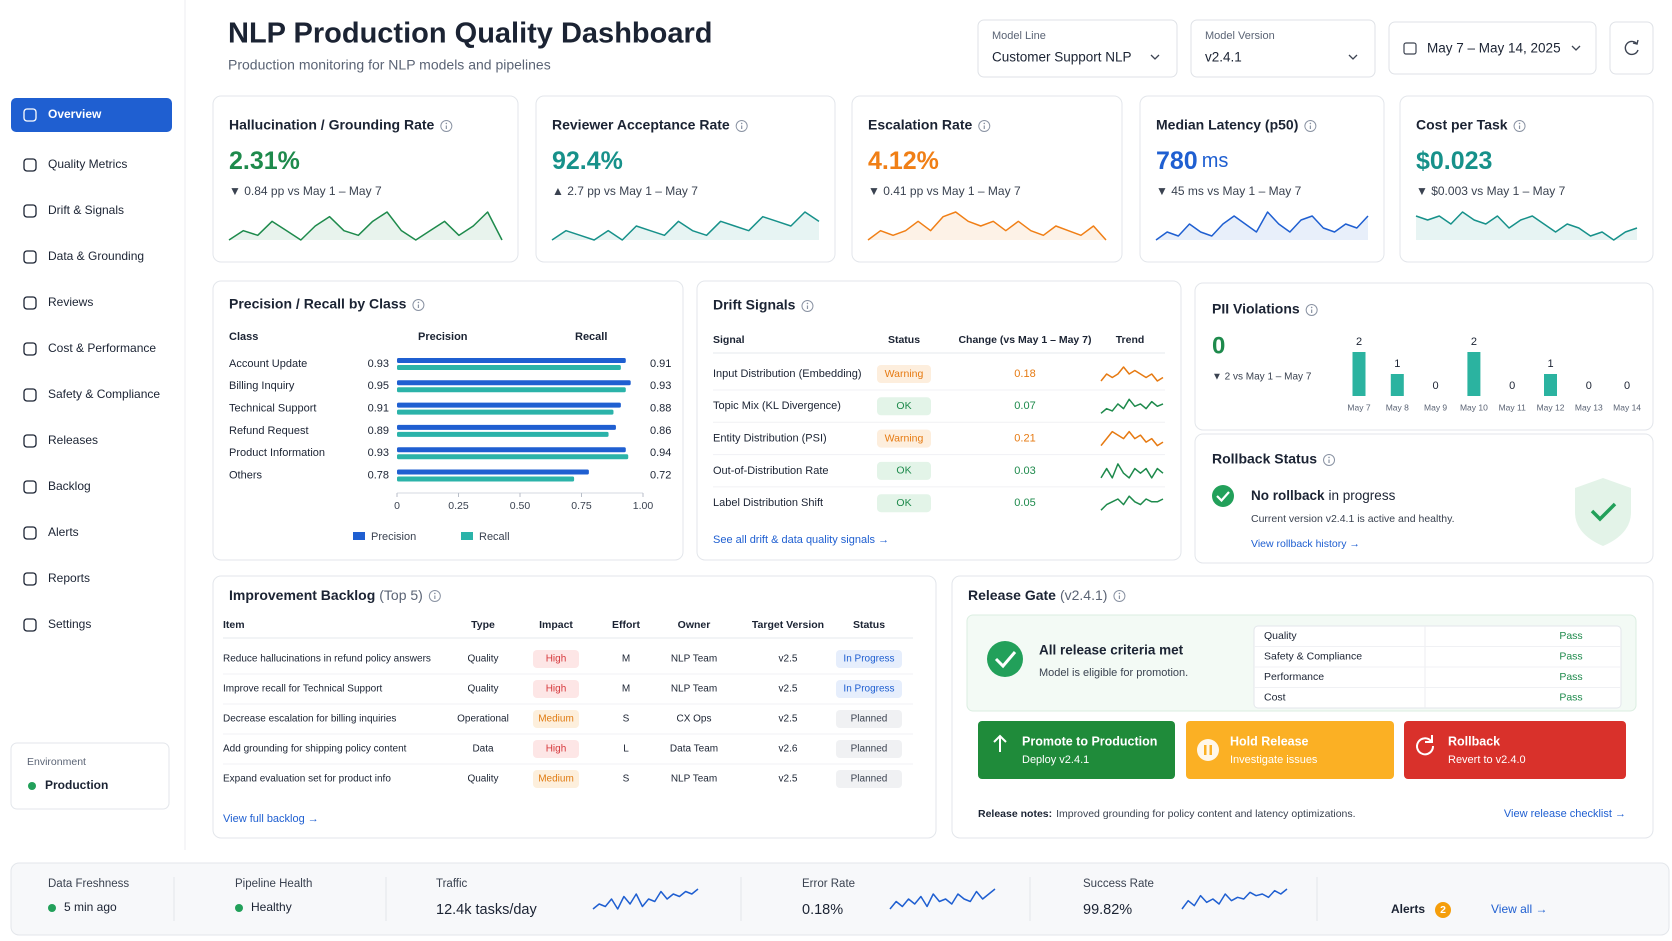  I want to click on nav-item: Overview, so click(91, 115).